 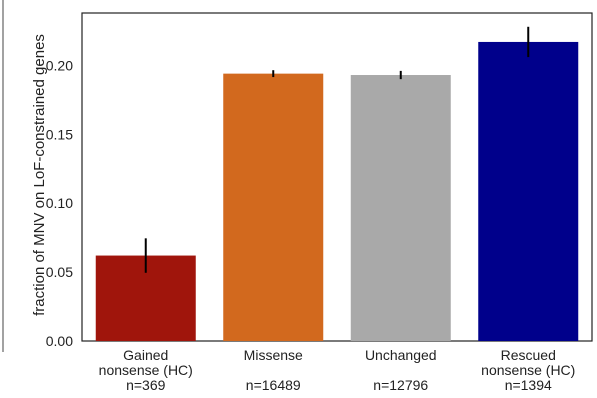 I want to click on x-category-label: Unchanged, so click(x=401, y=355).